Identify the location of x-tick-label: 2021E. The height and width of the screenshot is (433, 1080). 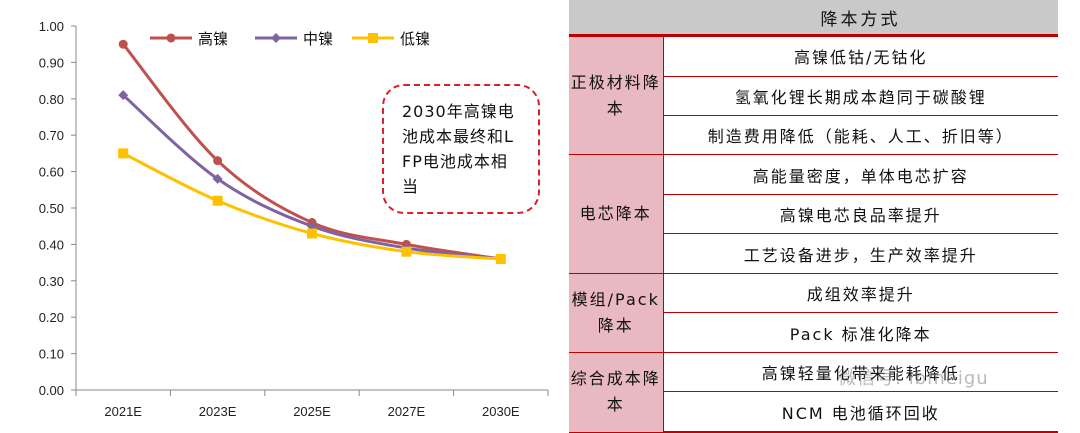
(123, 411).